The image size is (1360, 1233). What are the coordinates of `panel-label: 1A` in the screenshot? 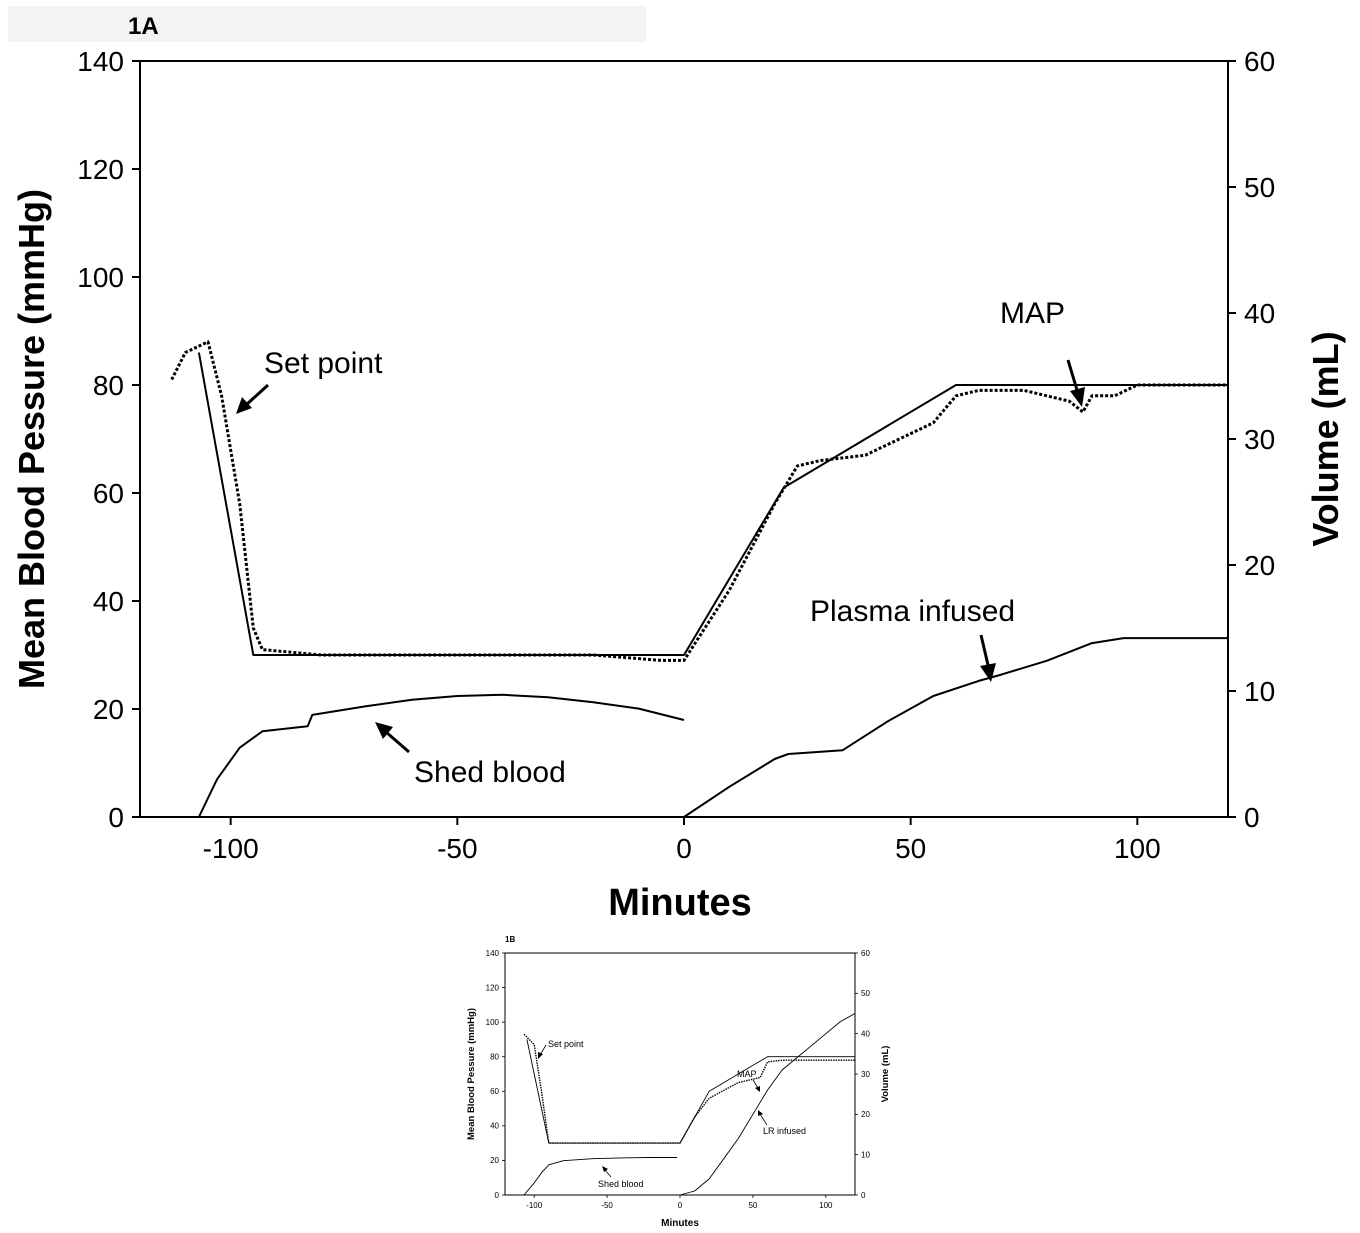 It's located at (143, 26).